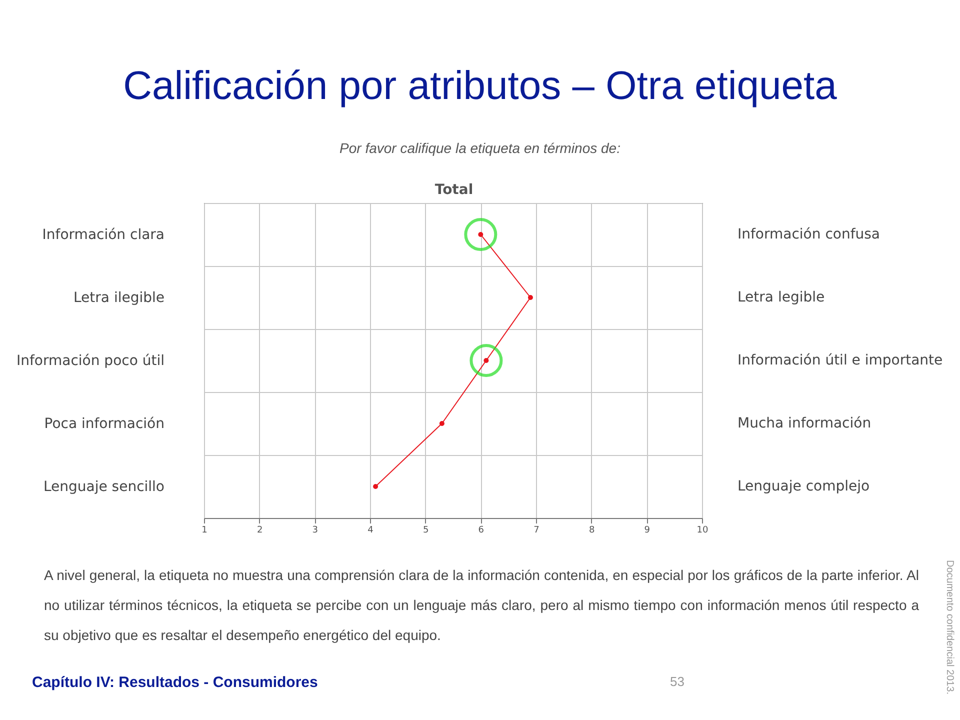 The width and height of the screenshot is (960, 720). Describe the element at coordinates (949, 627) in the screenshot. I see `text: Documento confidencial 2013.` at that location.